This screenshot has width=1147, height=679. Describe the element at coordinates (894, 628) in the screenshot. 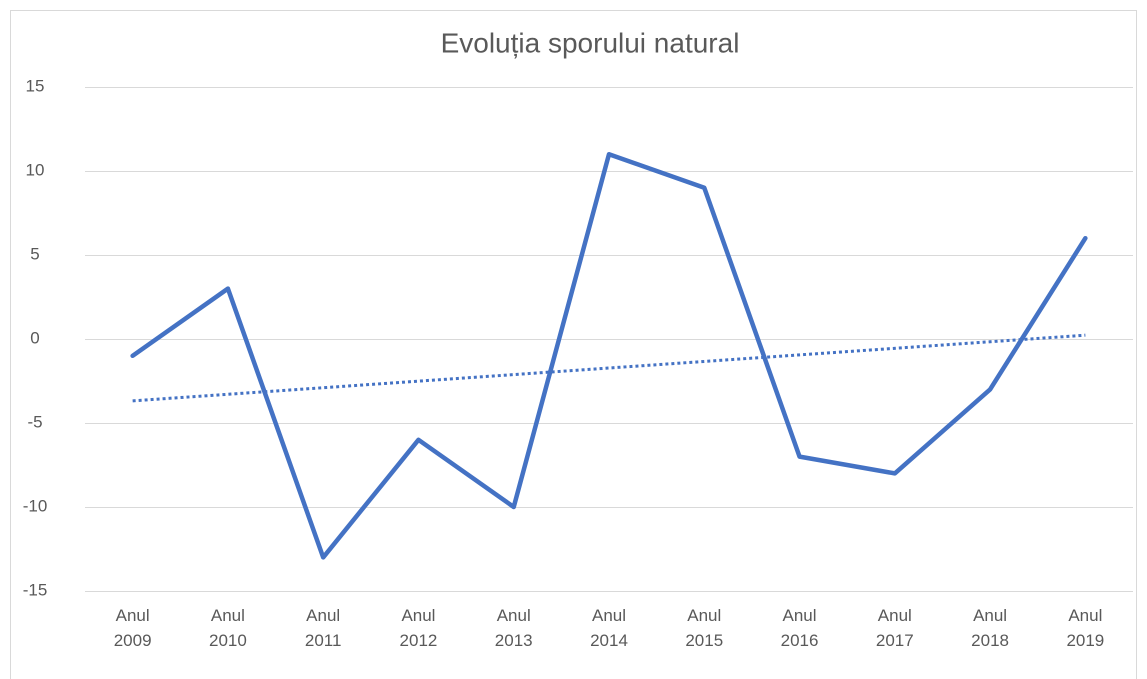

I see `x-tick-label: Anul 2017` at that location.